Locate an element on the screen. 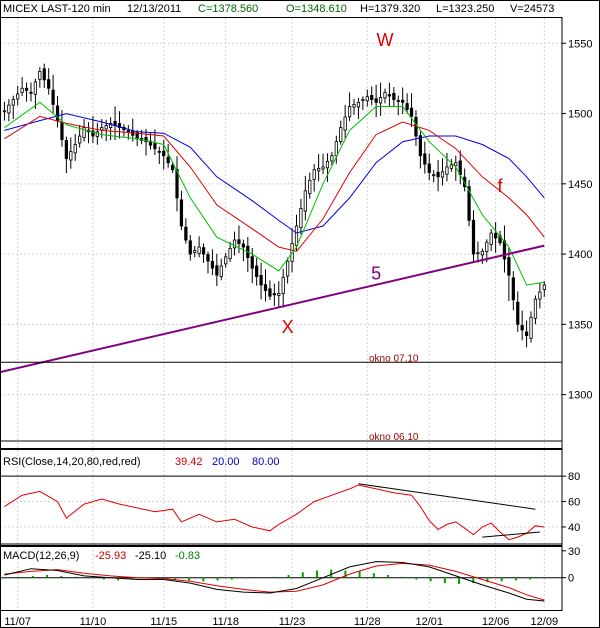 This screenshot has width=600, height=628. x-tick-label: 11/23 is located at coordinates (292, 622).